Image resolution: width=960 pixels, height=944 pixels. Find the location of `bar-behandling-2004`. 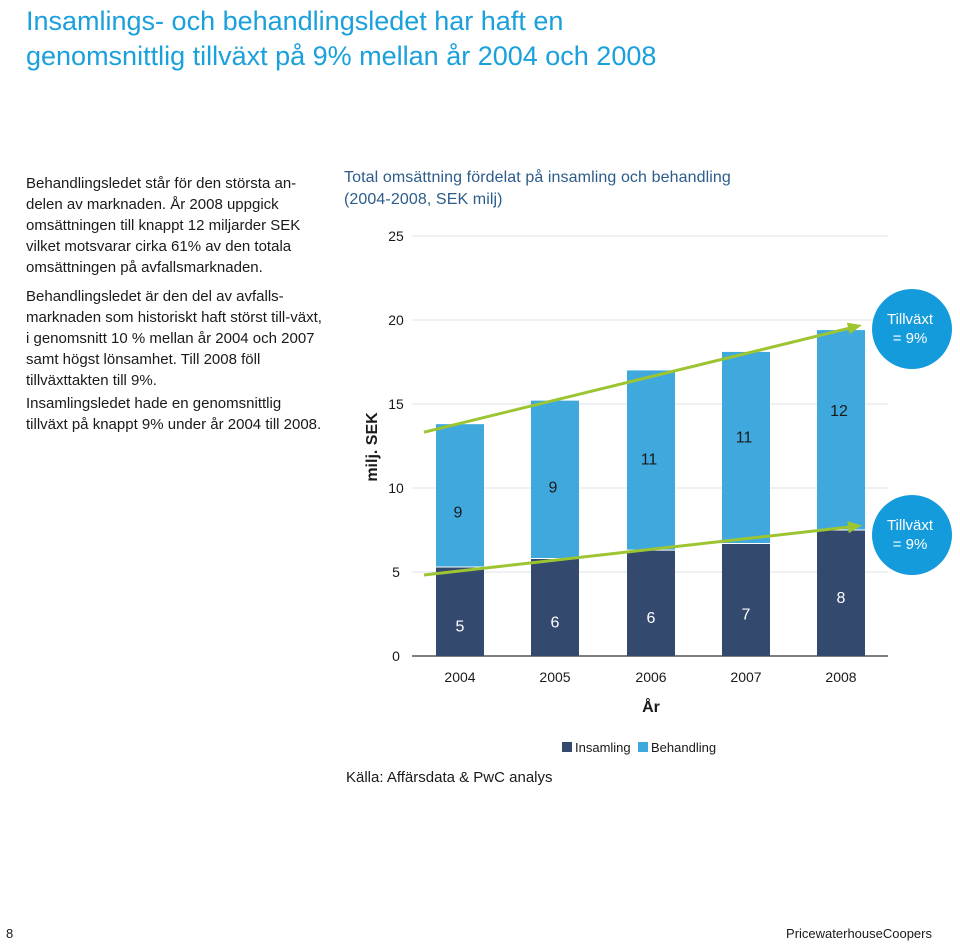

bar-behandling-2004 is located at coordinates (460, 495).